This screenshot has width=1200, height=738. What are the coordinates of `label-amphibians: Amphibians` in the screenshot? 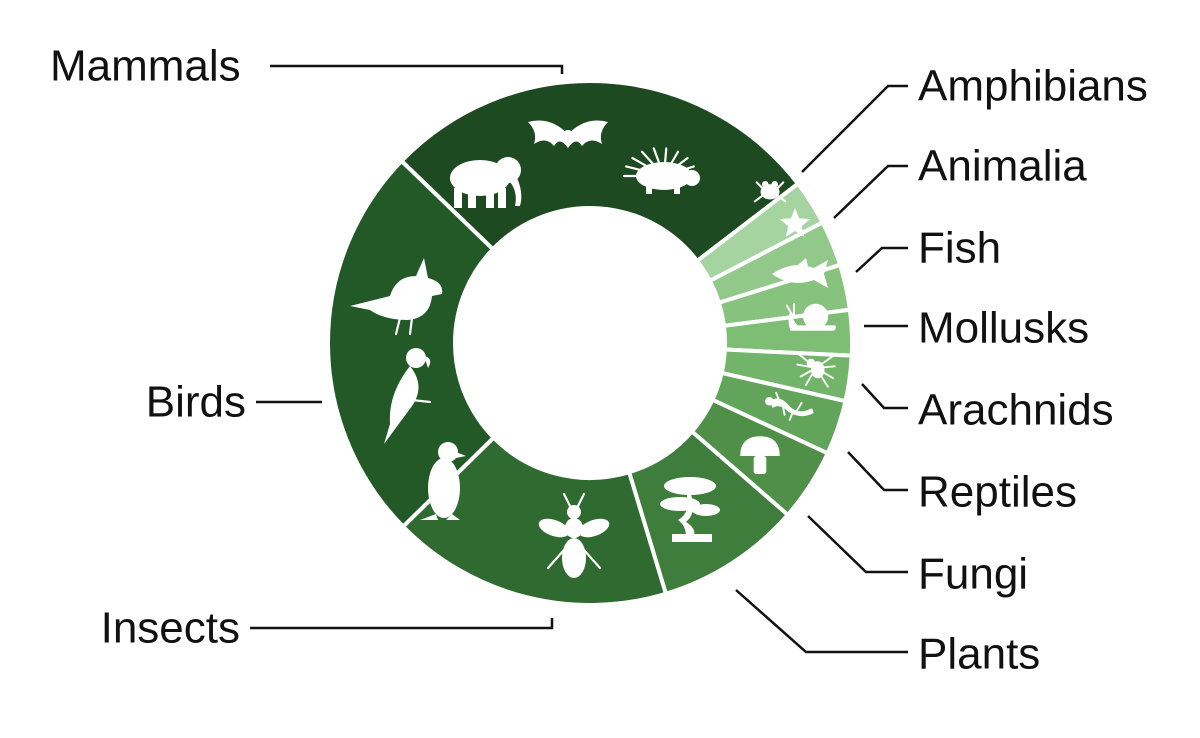 It's located at (1033, 86).